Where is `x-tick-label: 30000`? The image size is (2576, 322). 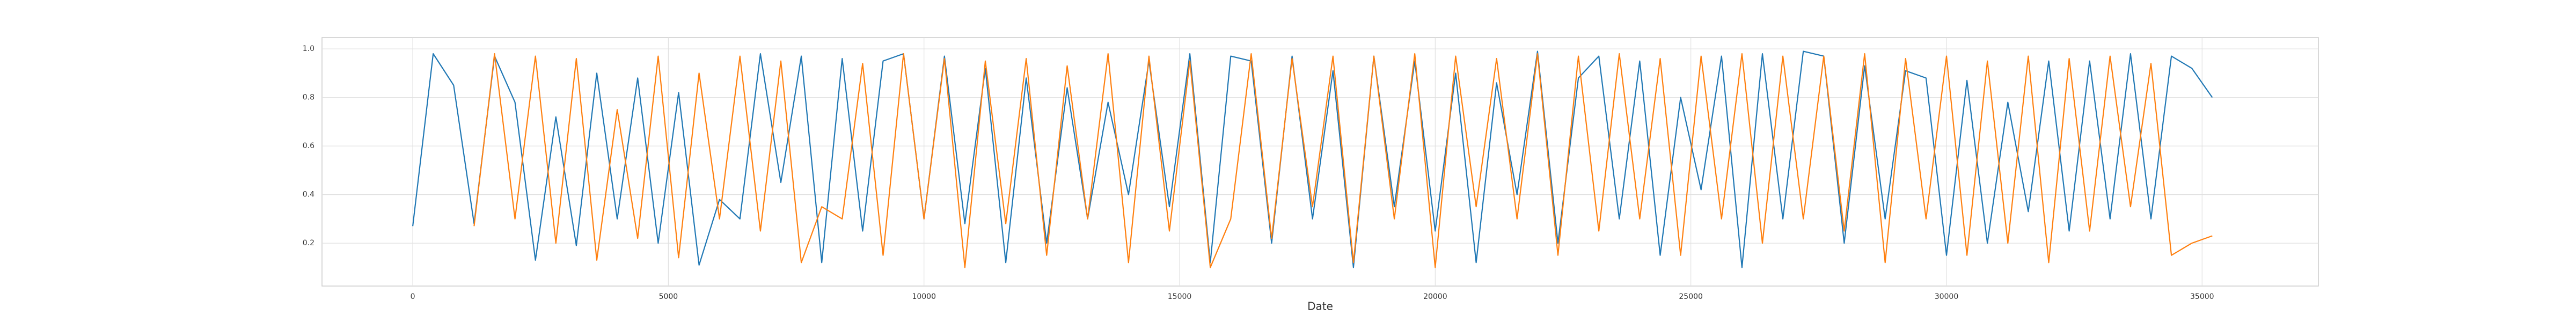
x-tick-label: 30000 is located at coordinates (1947, 296).